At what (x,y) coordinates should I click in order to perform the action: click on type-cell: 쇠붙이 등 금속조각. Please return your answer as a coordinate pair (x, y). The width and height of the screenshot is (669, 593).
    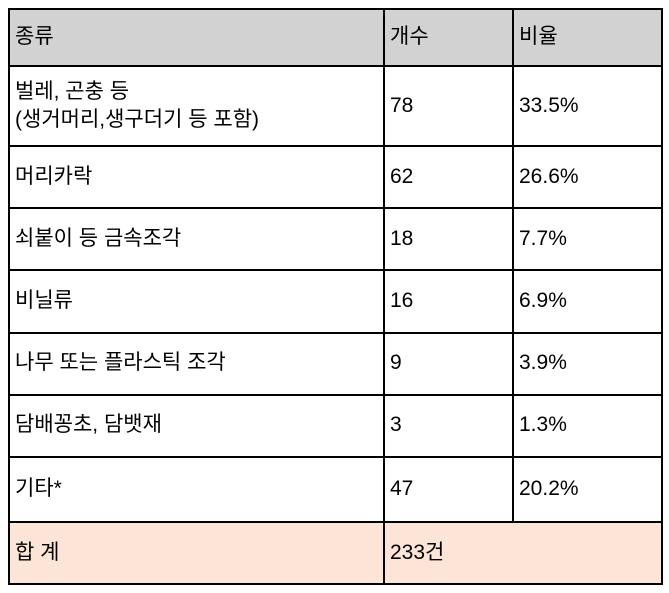
    Looking at the image, I should click on (196, 239).